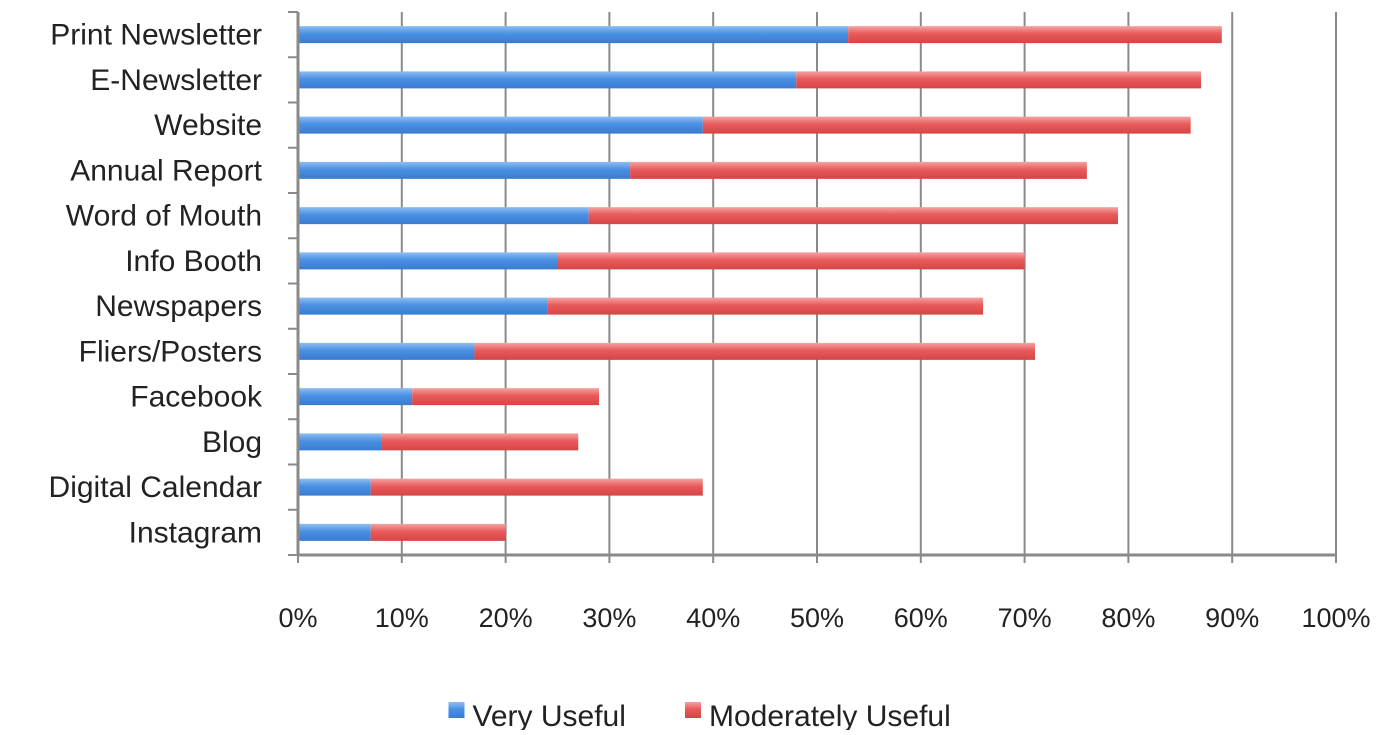  I want to click on category-label: Blog, so click(232, 442).